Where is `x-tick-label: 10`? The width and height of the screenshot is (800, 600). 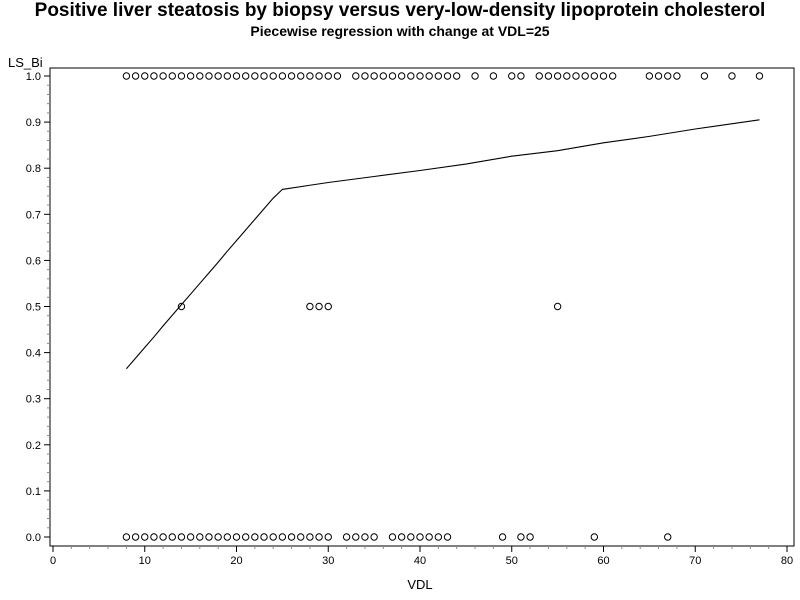
x-tick-label: 10 is located at coordinates (145, 561).